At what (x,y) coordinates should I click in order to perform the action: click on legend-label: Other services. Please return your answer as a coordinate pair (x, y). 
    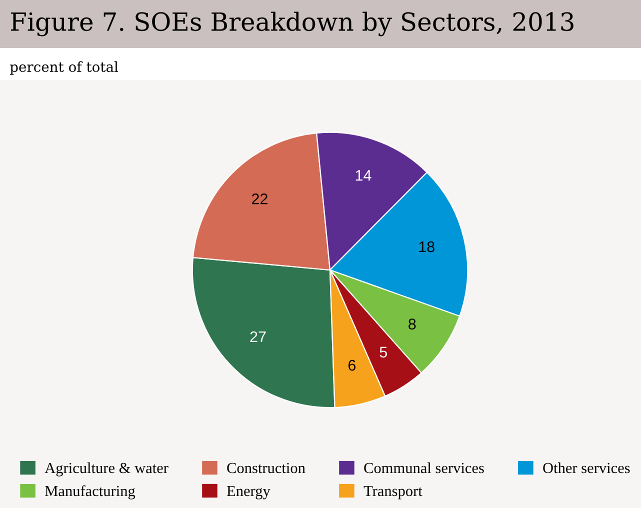
    Looking at the image, I should click on (586, 468).